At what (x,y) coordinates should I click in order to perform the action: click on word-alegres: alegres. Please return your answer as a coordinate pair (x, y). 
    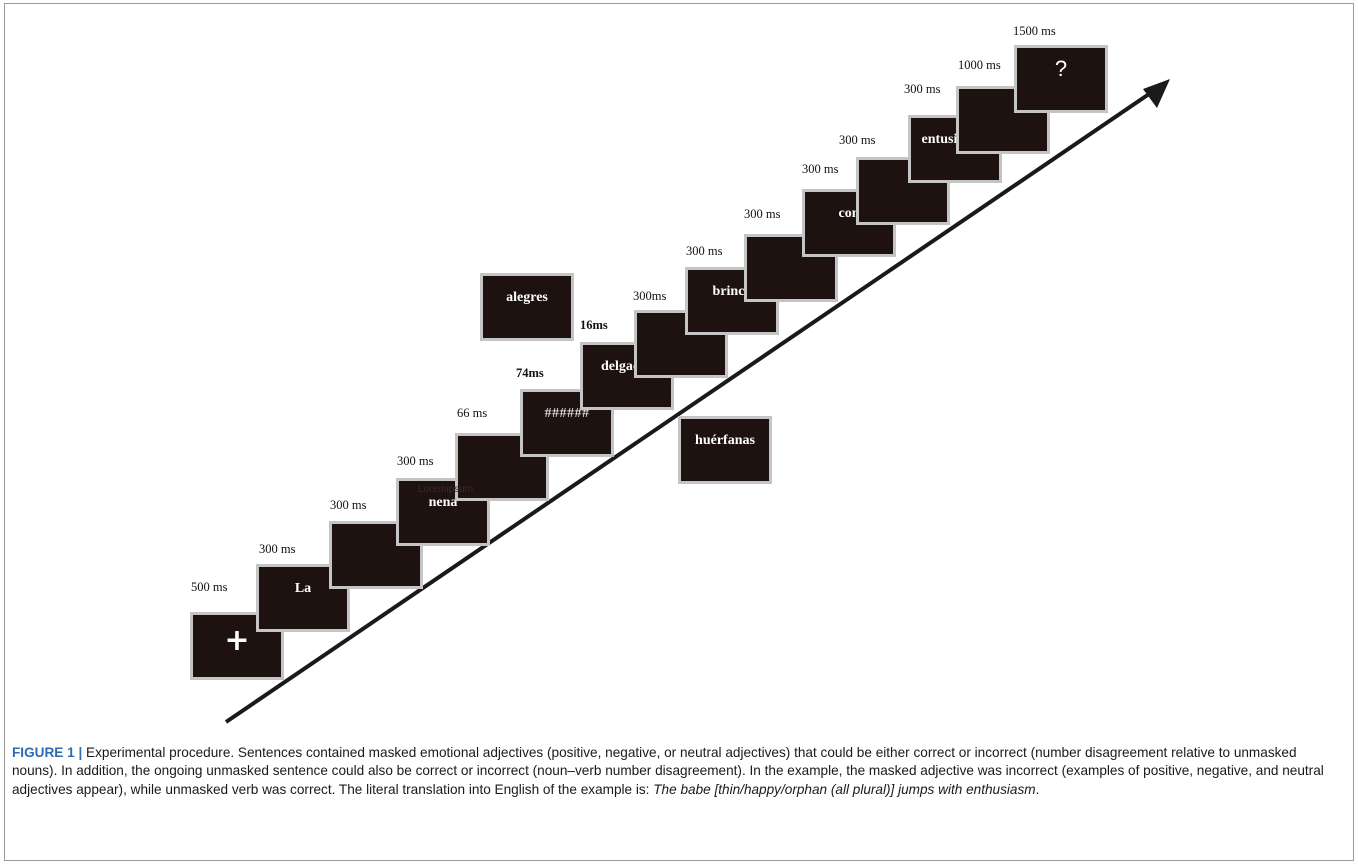
    Looking at the image, I should click on (527, 297).